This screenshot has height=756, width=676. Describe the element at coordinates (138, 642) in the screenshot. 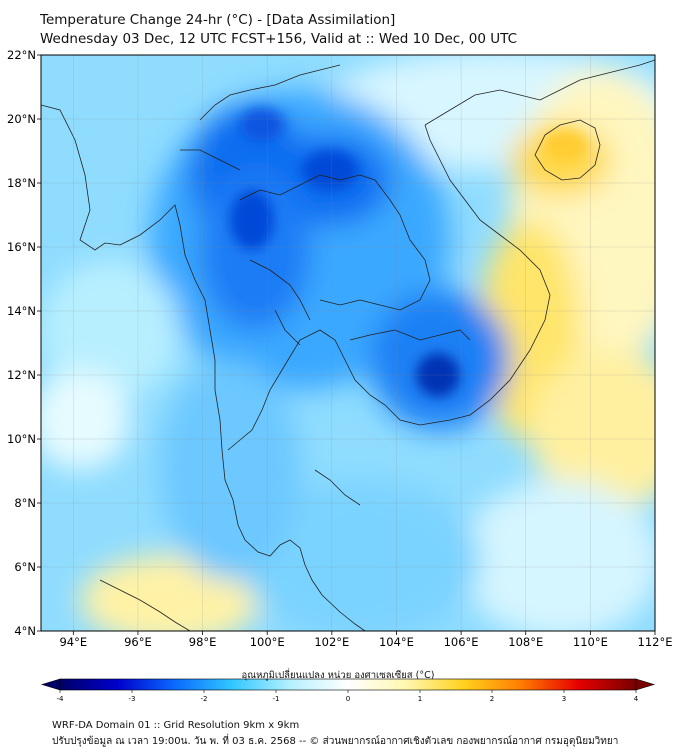

I see `lon-tick-label: 96°E` at that location.